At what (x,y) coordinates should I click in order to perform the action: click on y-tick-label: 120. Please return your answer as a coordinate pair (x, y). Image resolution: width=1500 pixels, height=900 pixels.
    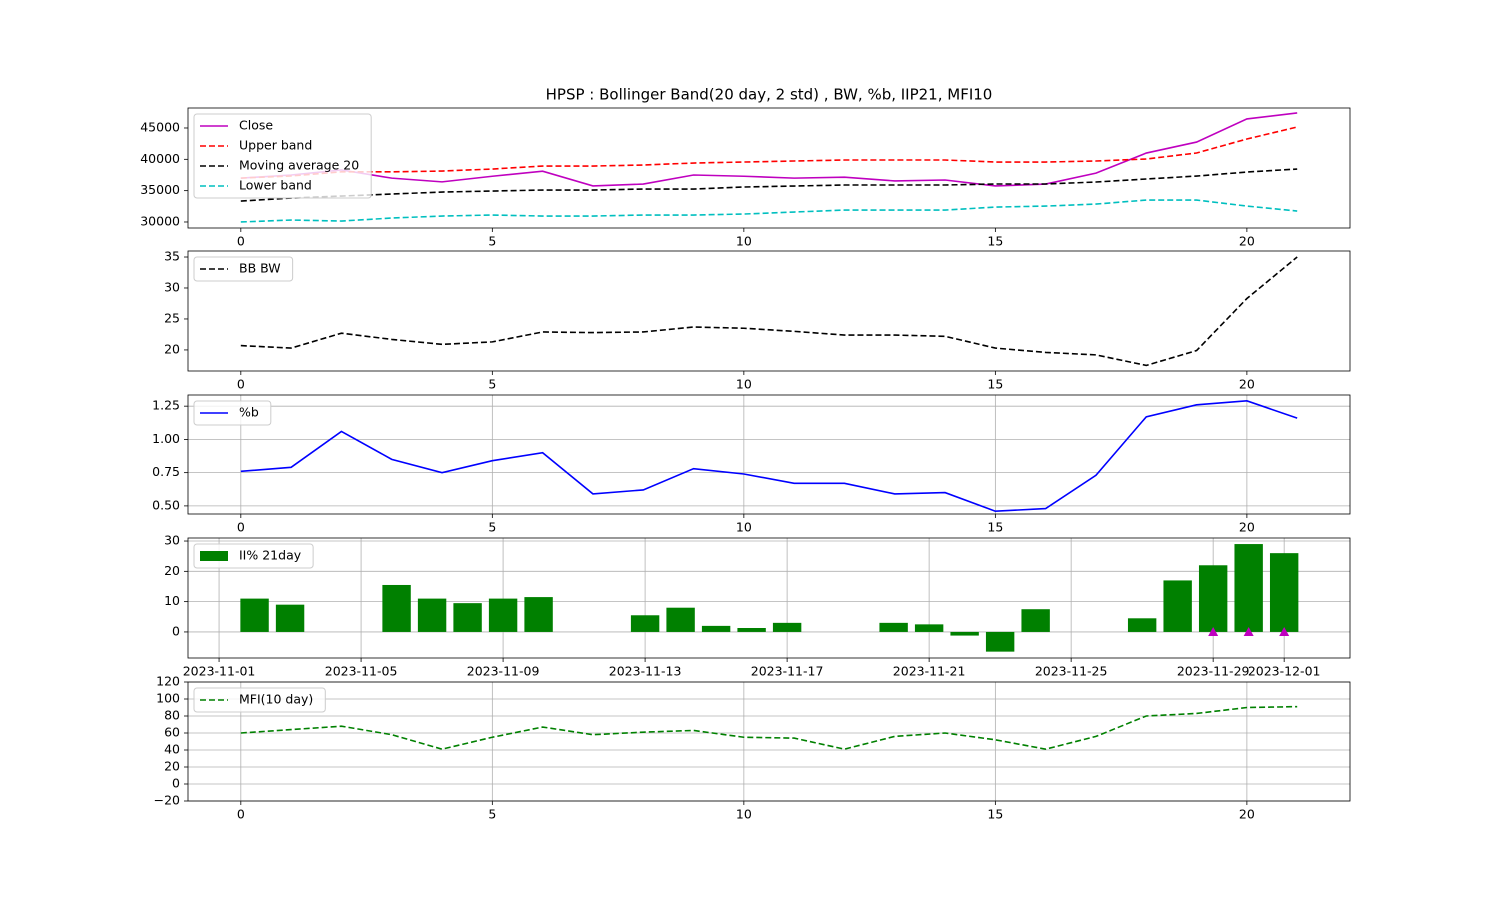
    Looking at the image, I should click on (168, 681).